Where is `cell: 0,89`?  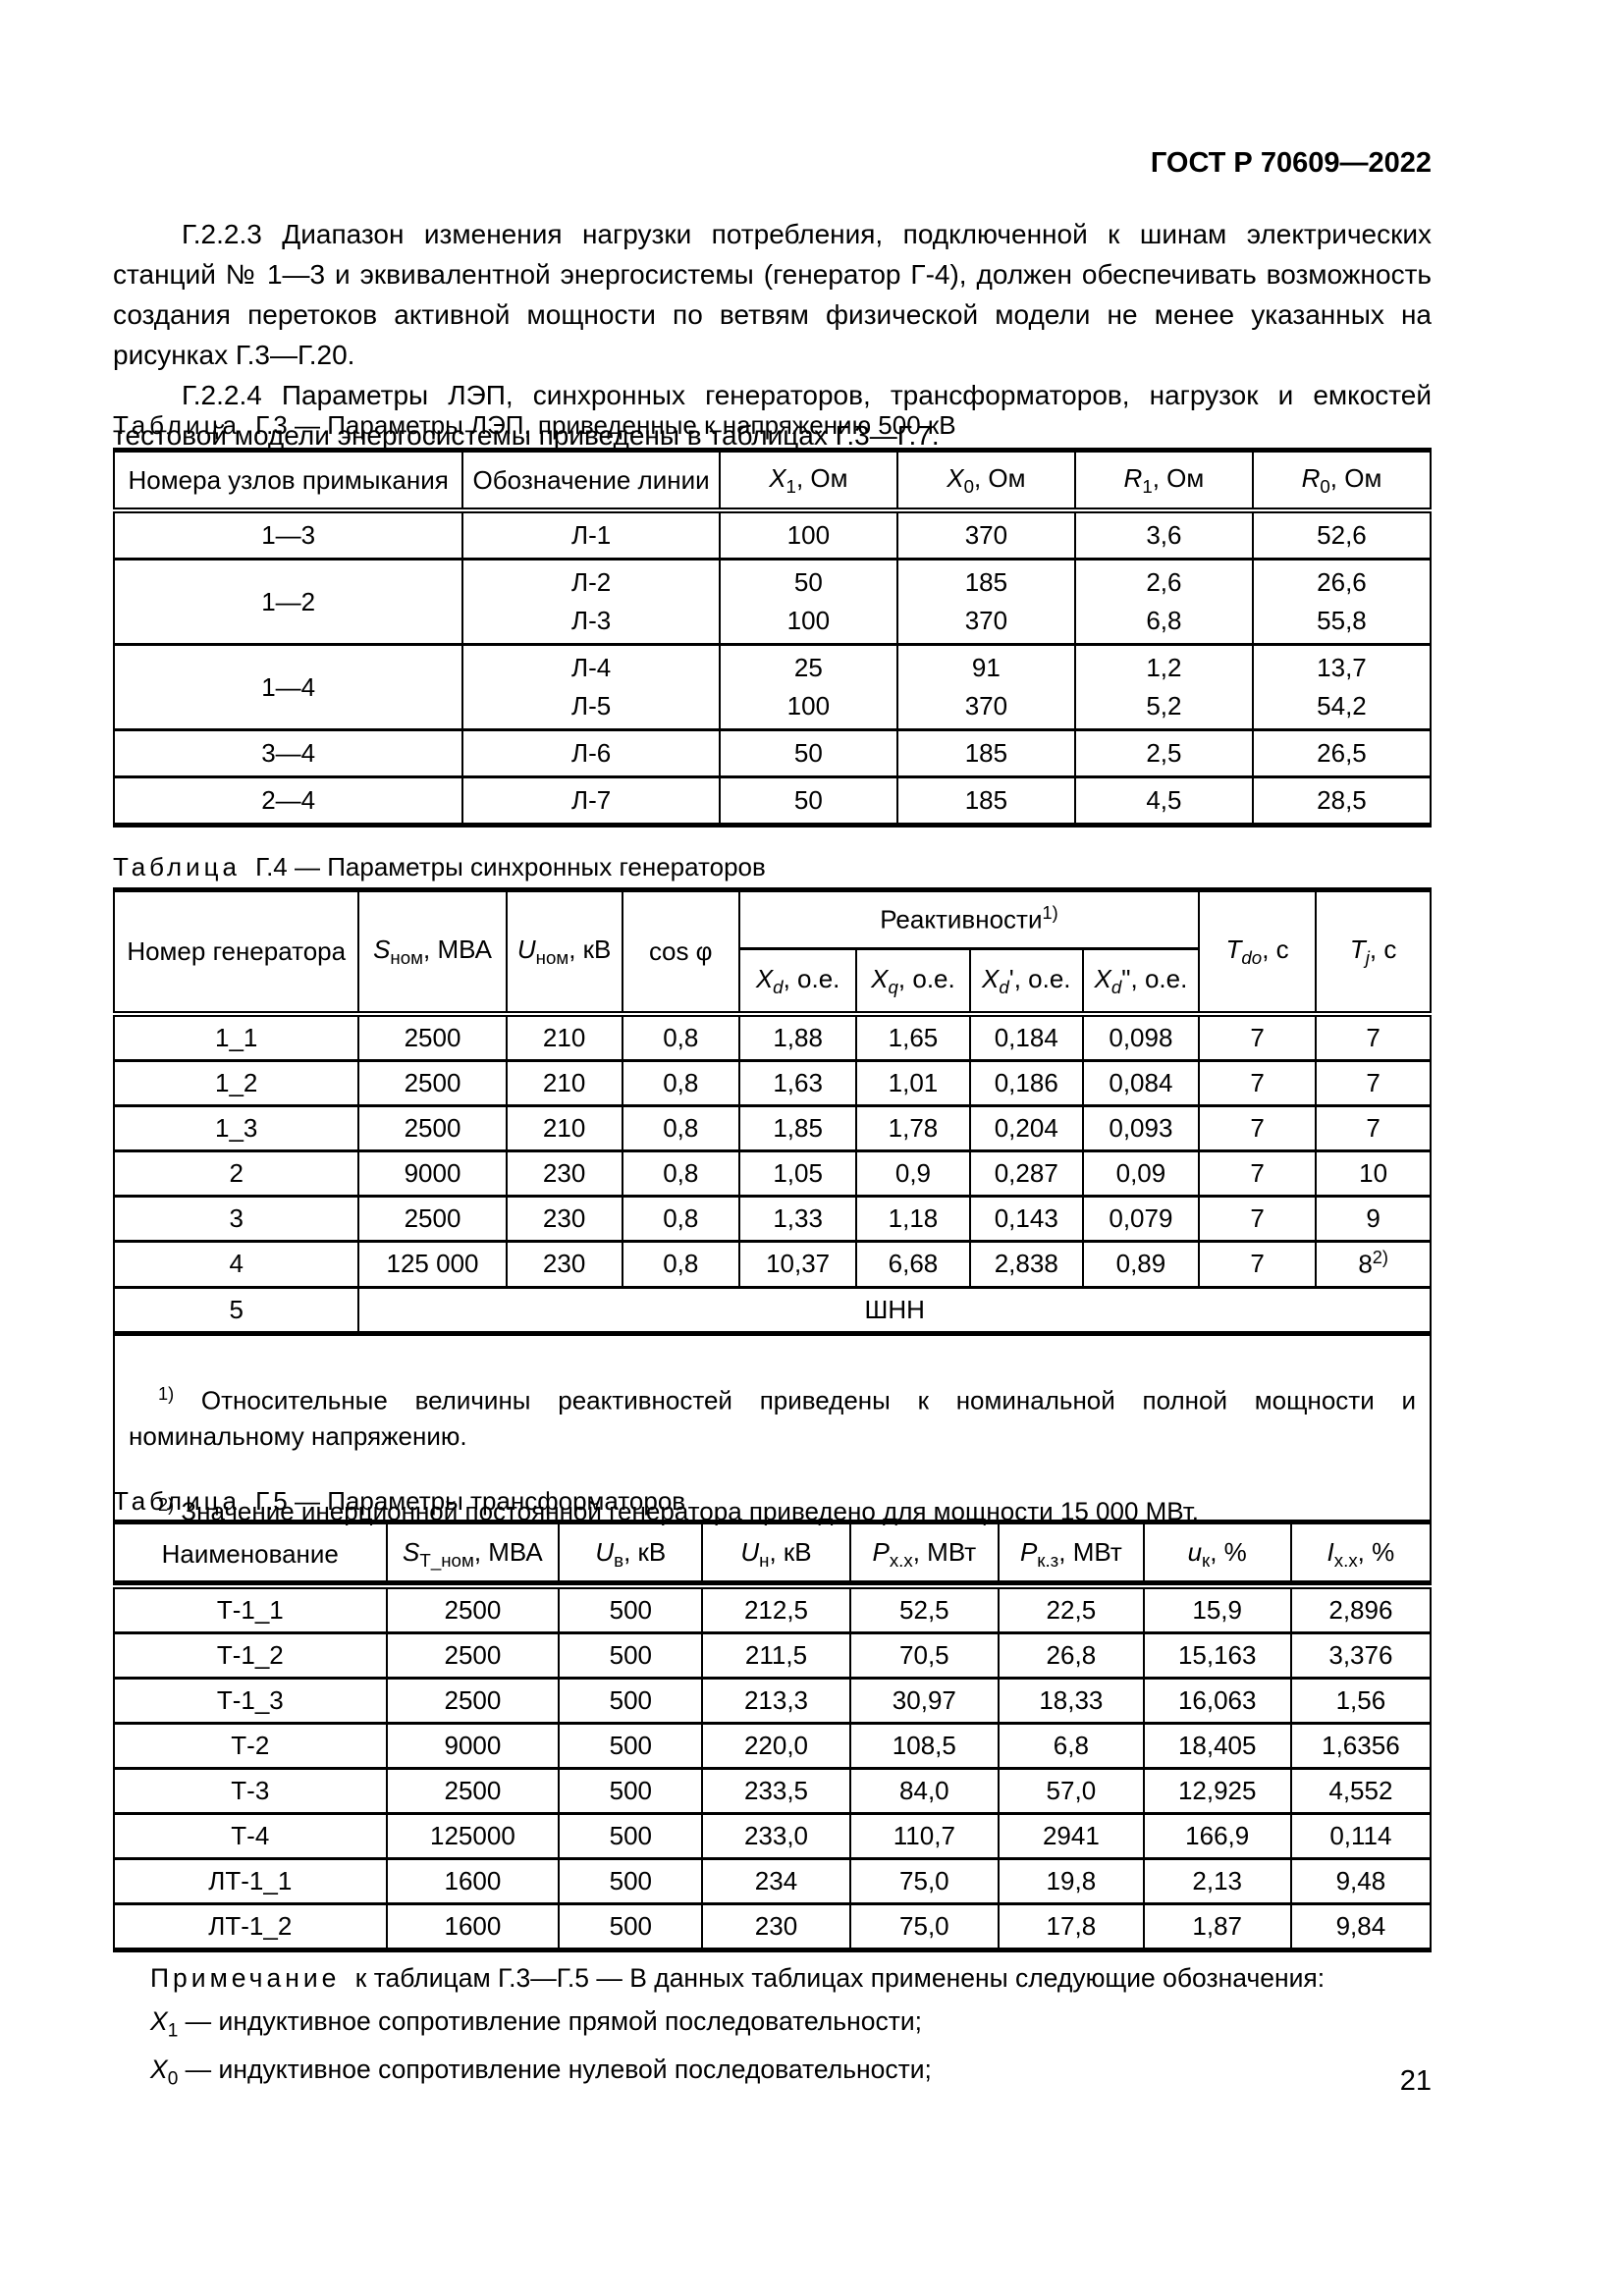 cell: 0,89 is located at coordinates (1140, 1264).